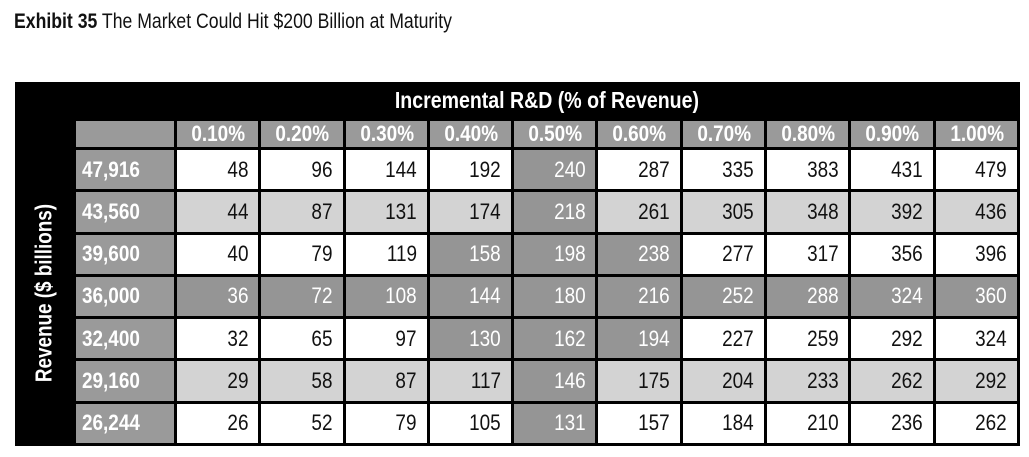  Describe the element at coordinates (125, 339) in the screenshot. I see `row-header: 32,400` at that location.